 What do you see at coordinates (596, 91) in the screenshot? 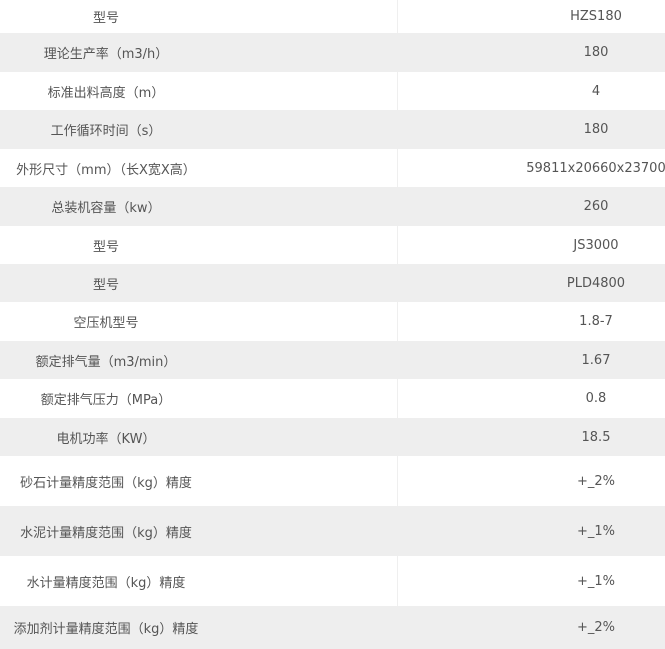
I see `spec-value: 4` at bounding box center [596, 91].